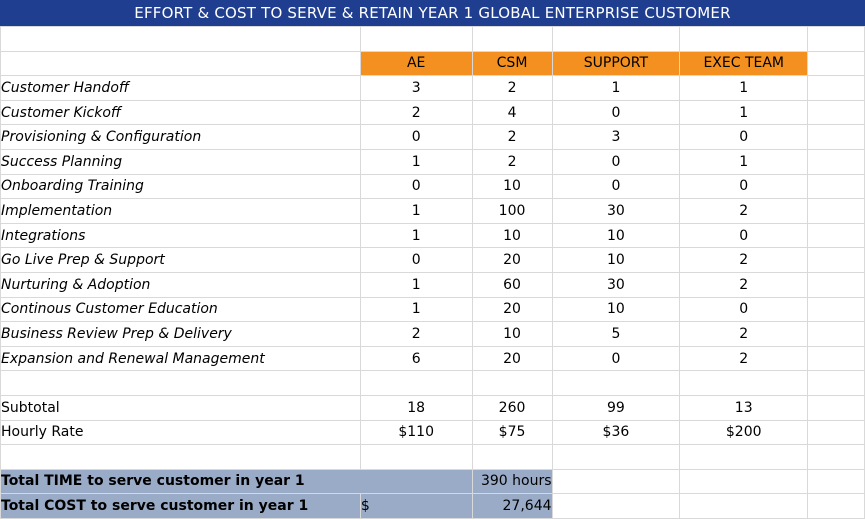  What do you see at coordinates (180, 506) in the screenshot?
I see `total-cost-label: Total COST to serve customer in year 1` at bounding box center [180, 506].